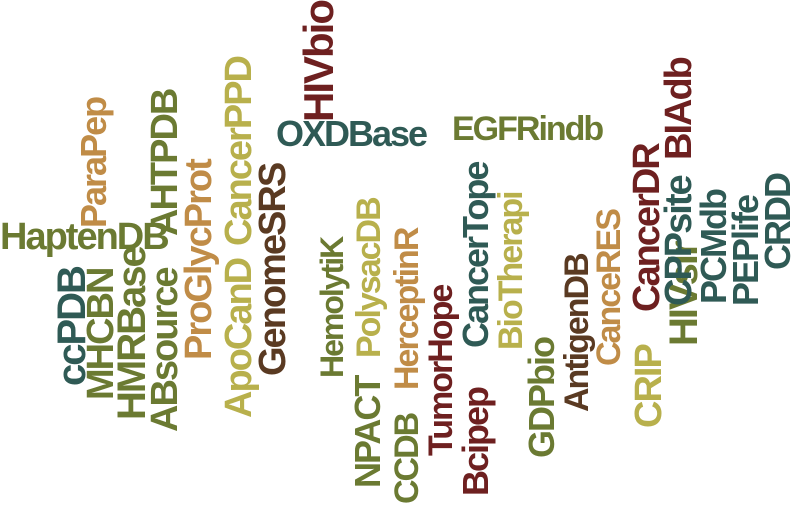 This screenshot has width=792, height=506. I want to click on word-npact: NPACT, so click(367, 432).